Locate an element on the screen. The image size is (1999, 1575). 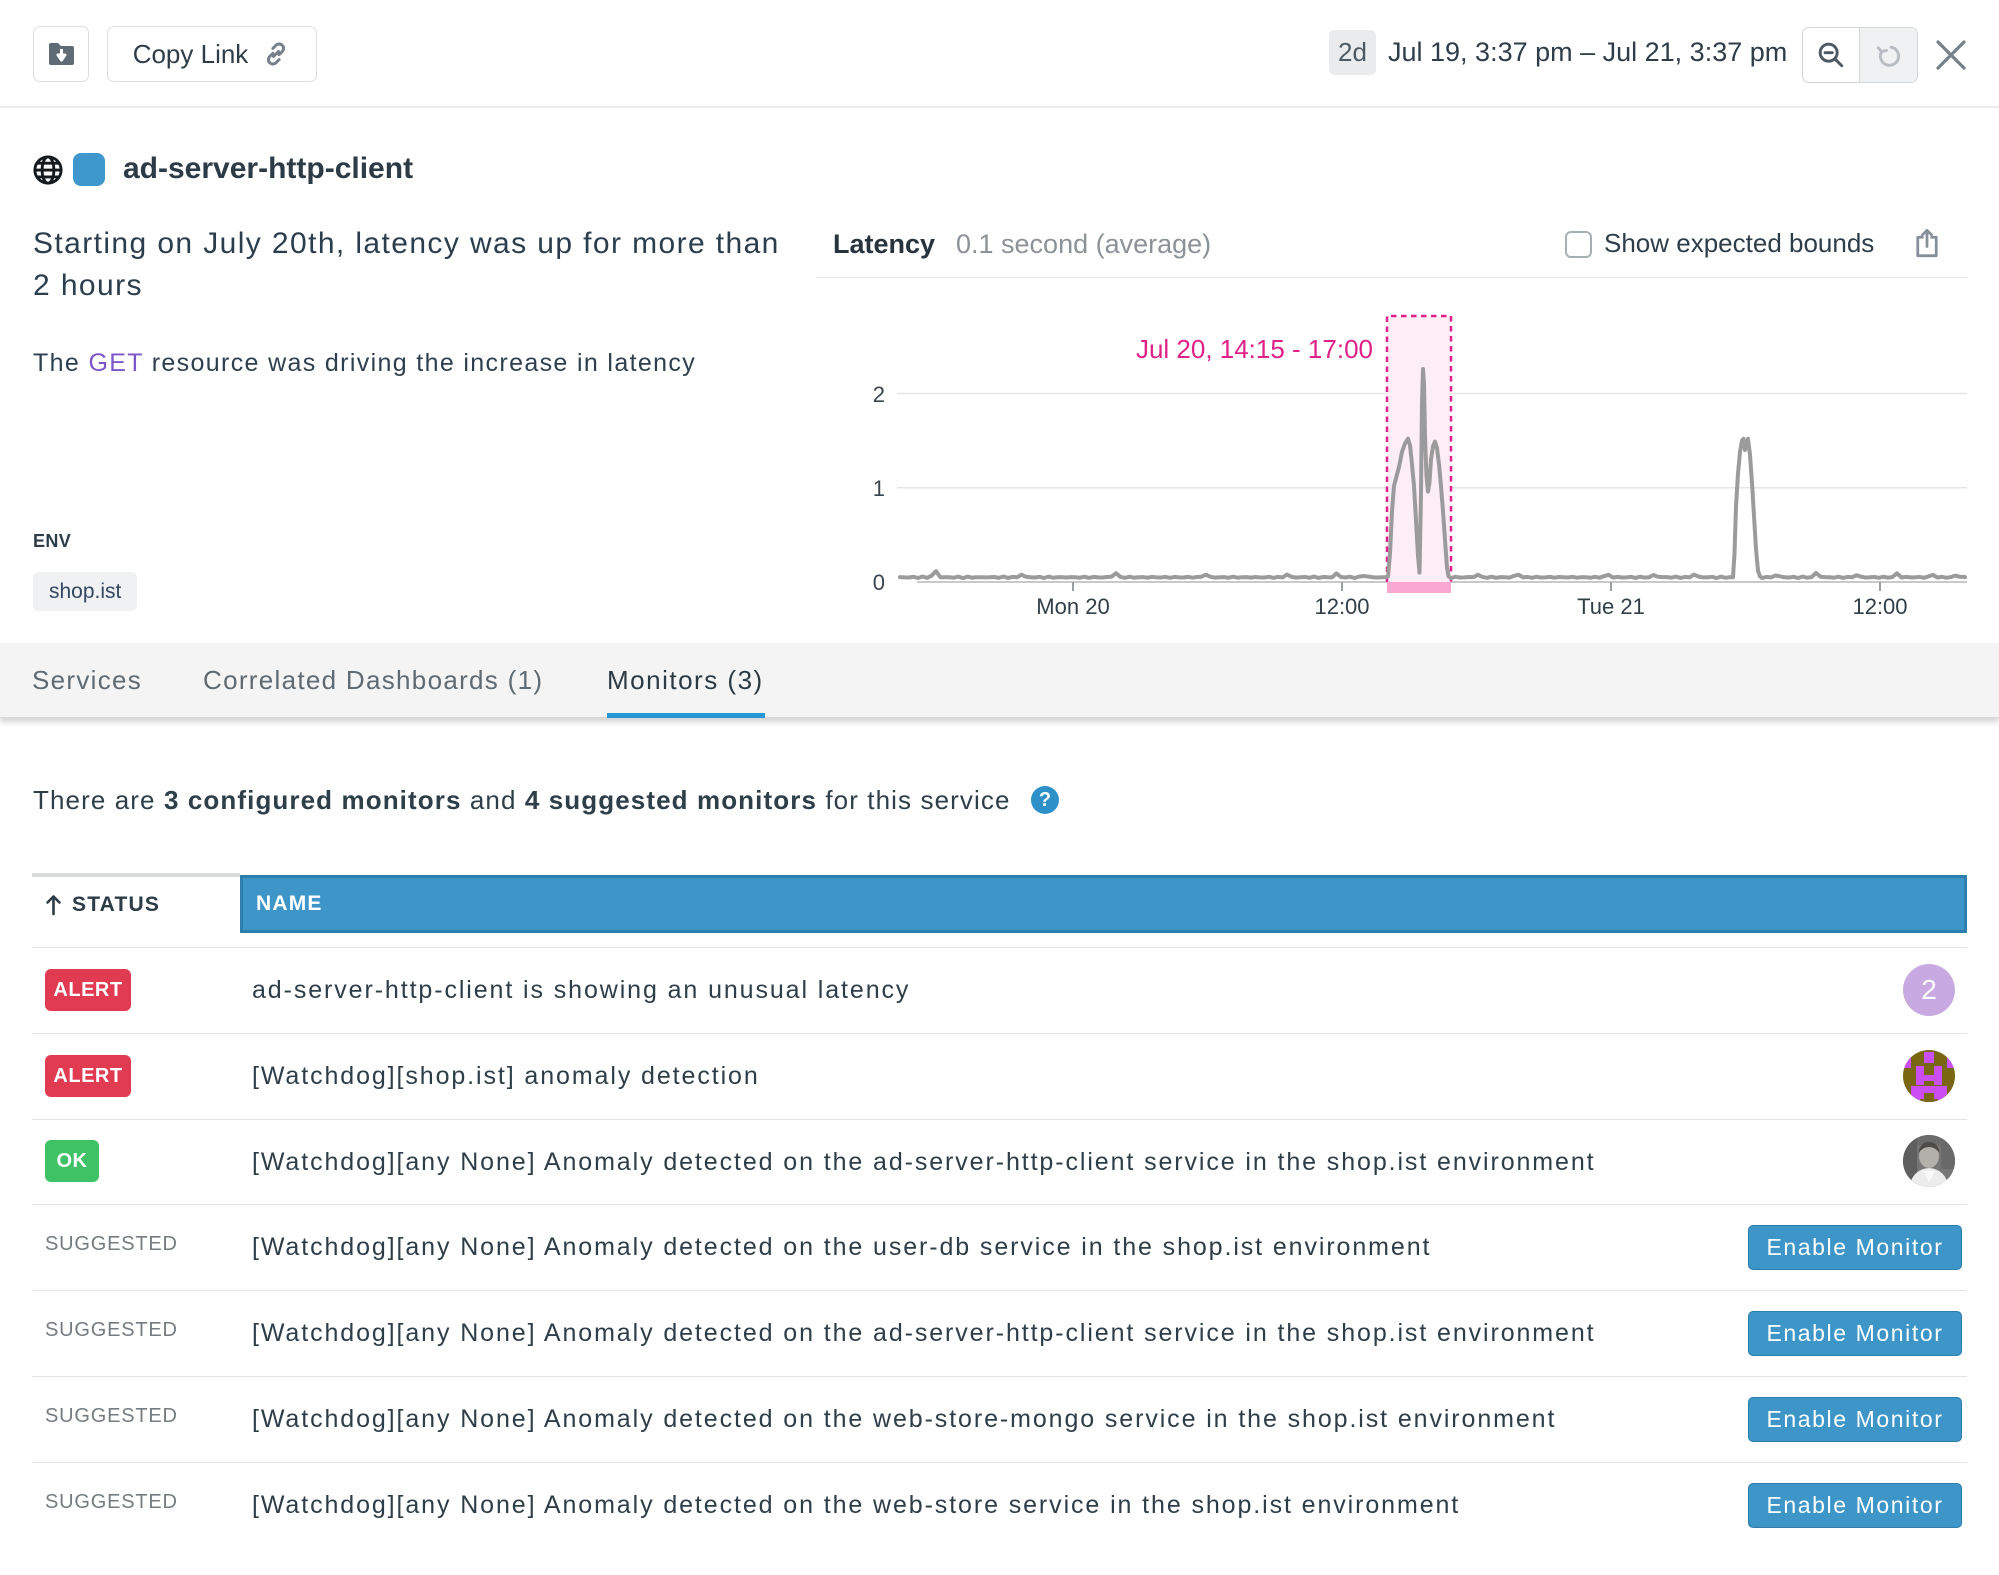
svg-text: 0 is located at coordinates (879, 582).